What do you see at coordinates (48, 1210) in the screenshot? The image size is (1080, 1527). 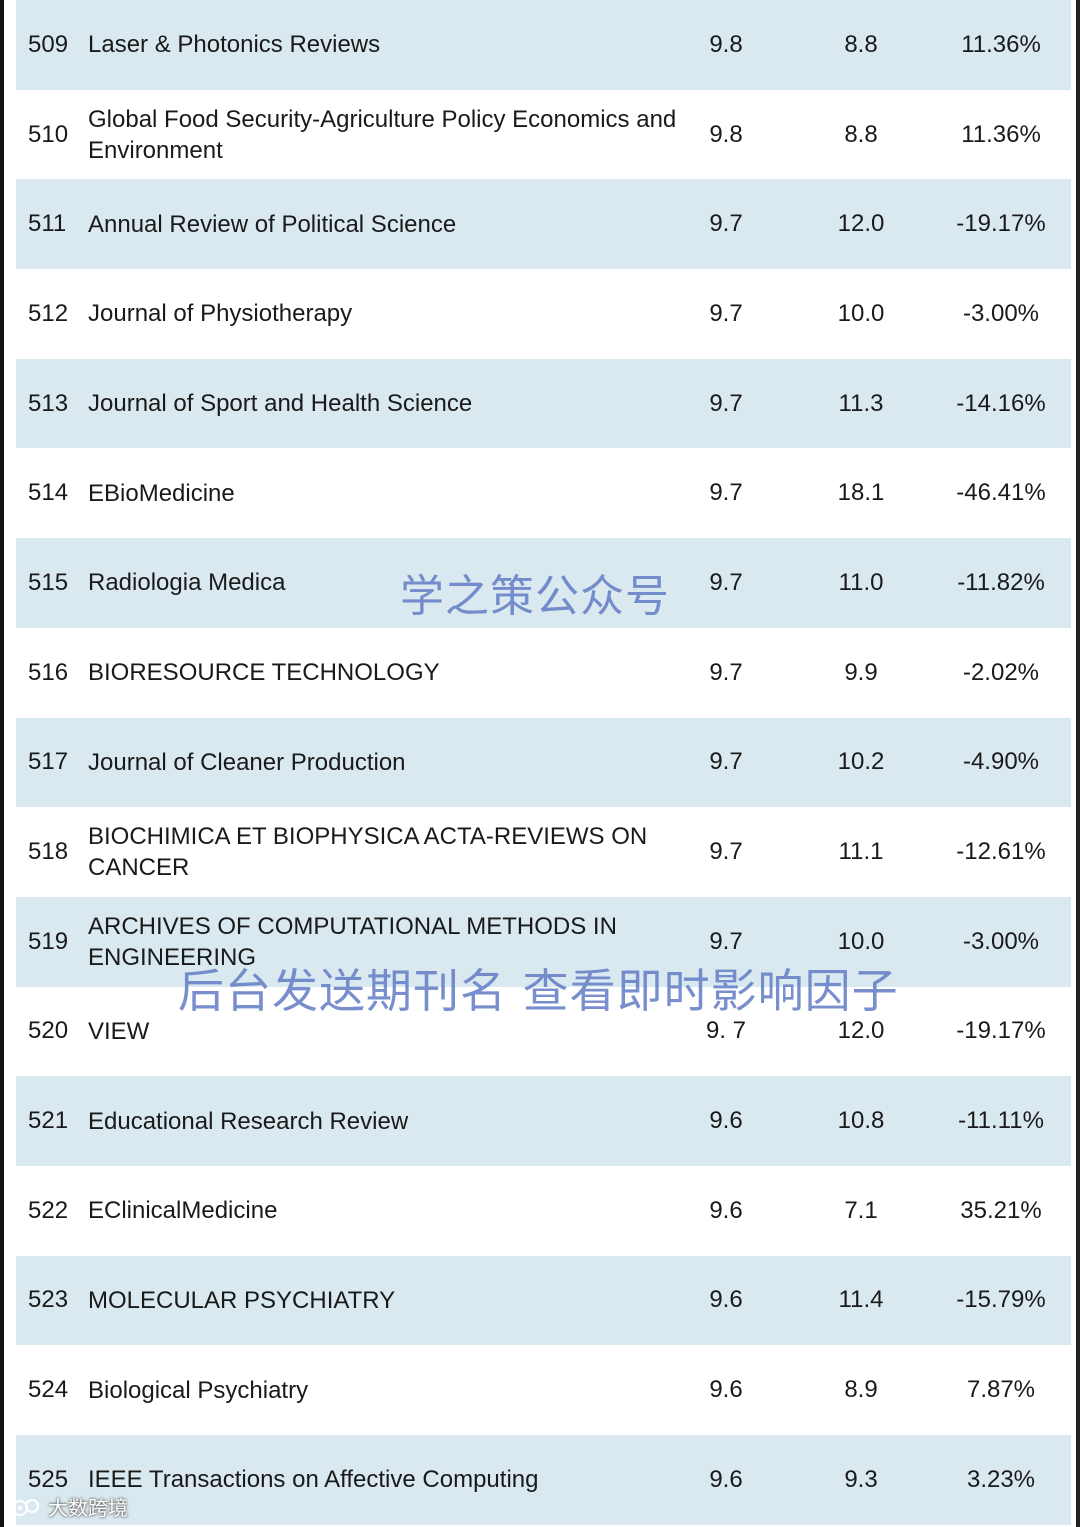 I see `rank-cell: 522` at bounding box center [48, 1210].